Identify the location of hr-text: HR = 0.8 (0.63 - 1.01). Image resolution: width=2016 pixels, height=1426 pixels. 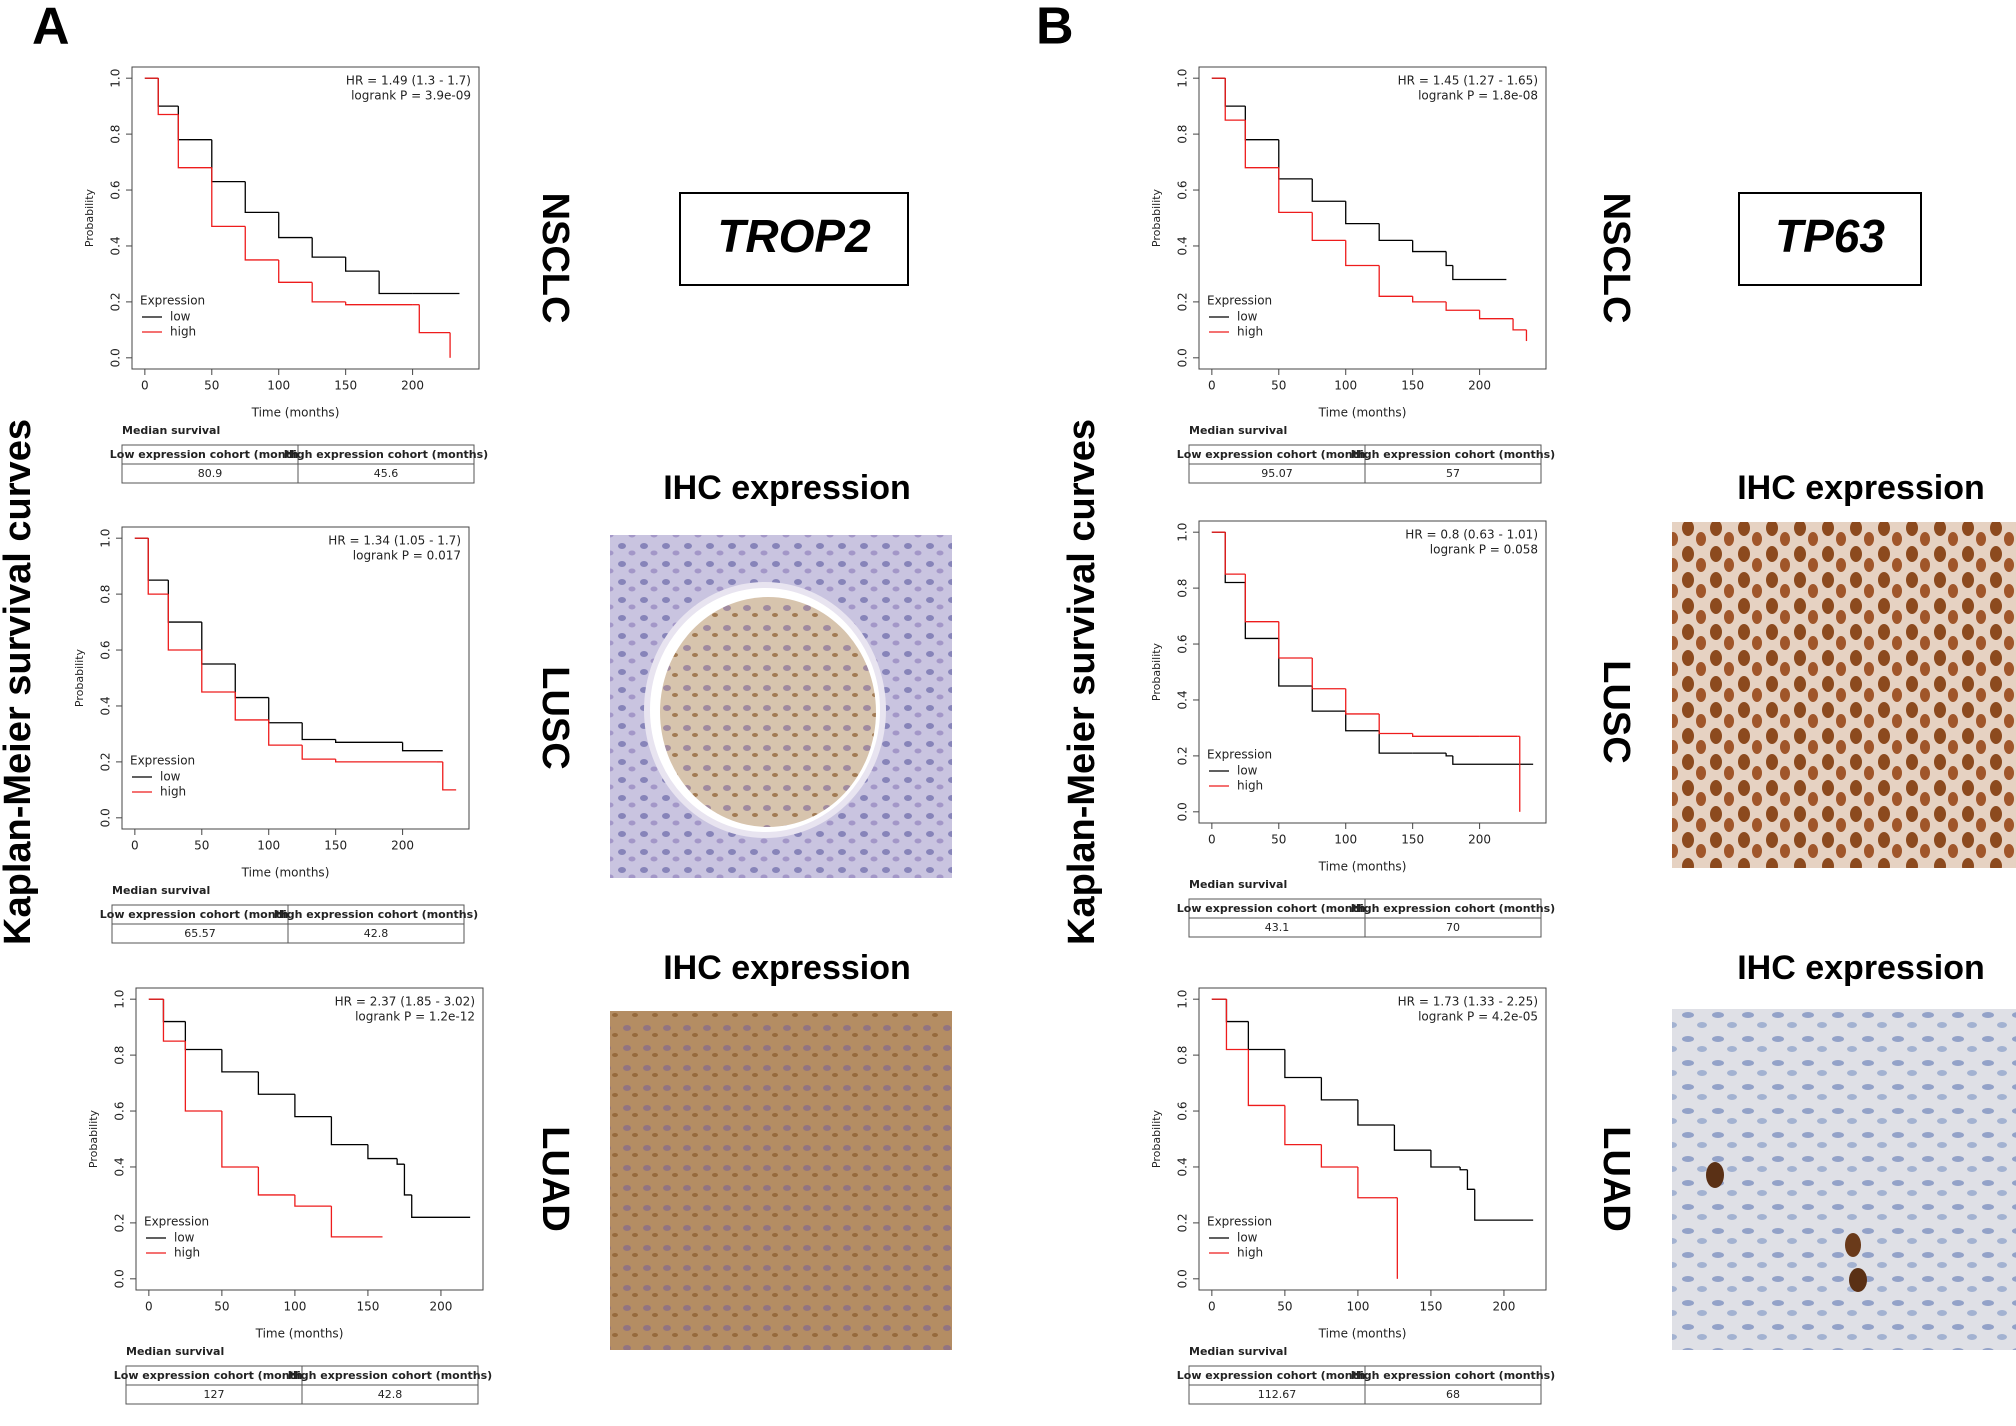
(1471, 535).